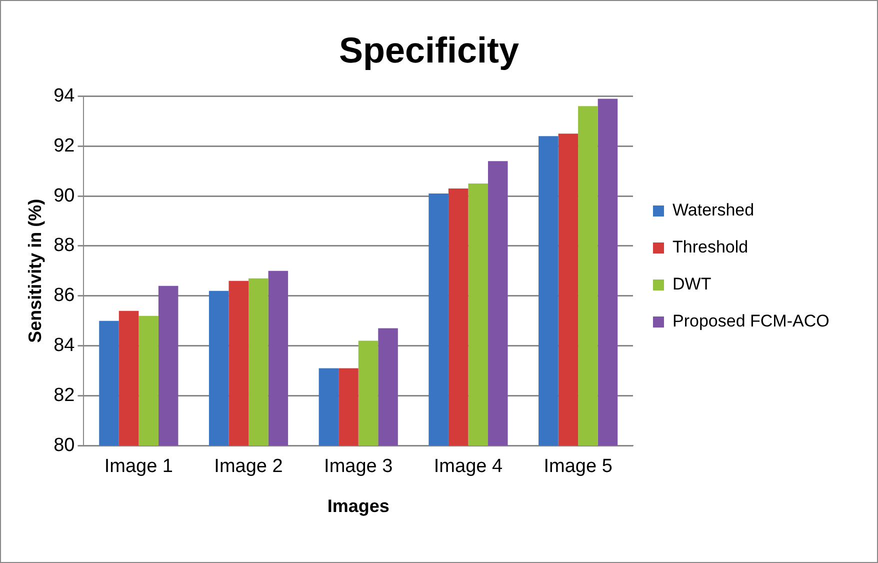  What do you see at coordinates (138, 467) in the screenshot?
I see `x-tick-label: Image 1` at bounding box center [138, 467].